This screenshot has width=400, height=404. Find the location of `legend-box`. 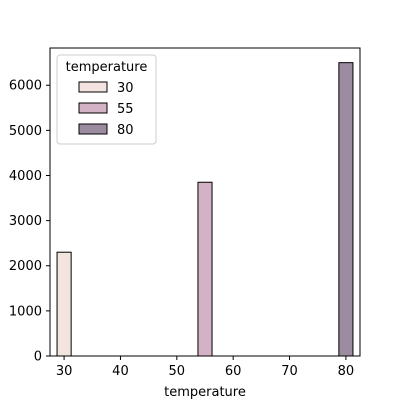

legend-box is located at coordinates (106, 99).